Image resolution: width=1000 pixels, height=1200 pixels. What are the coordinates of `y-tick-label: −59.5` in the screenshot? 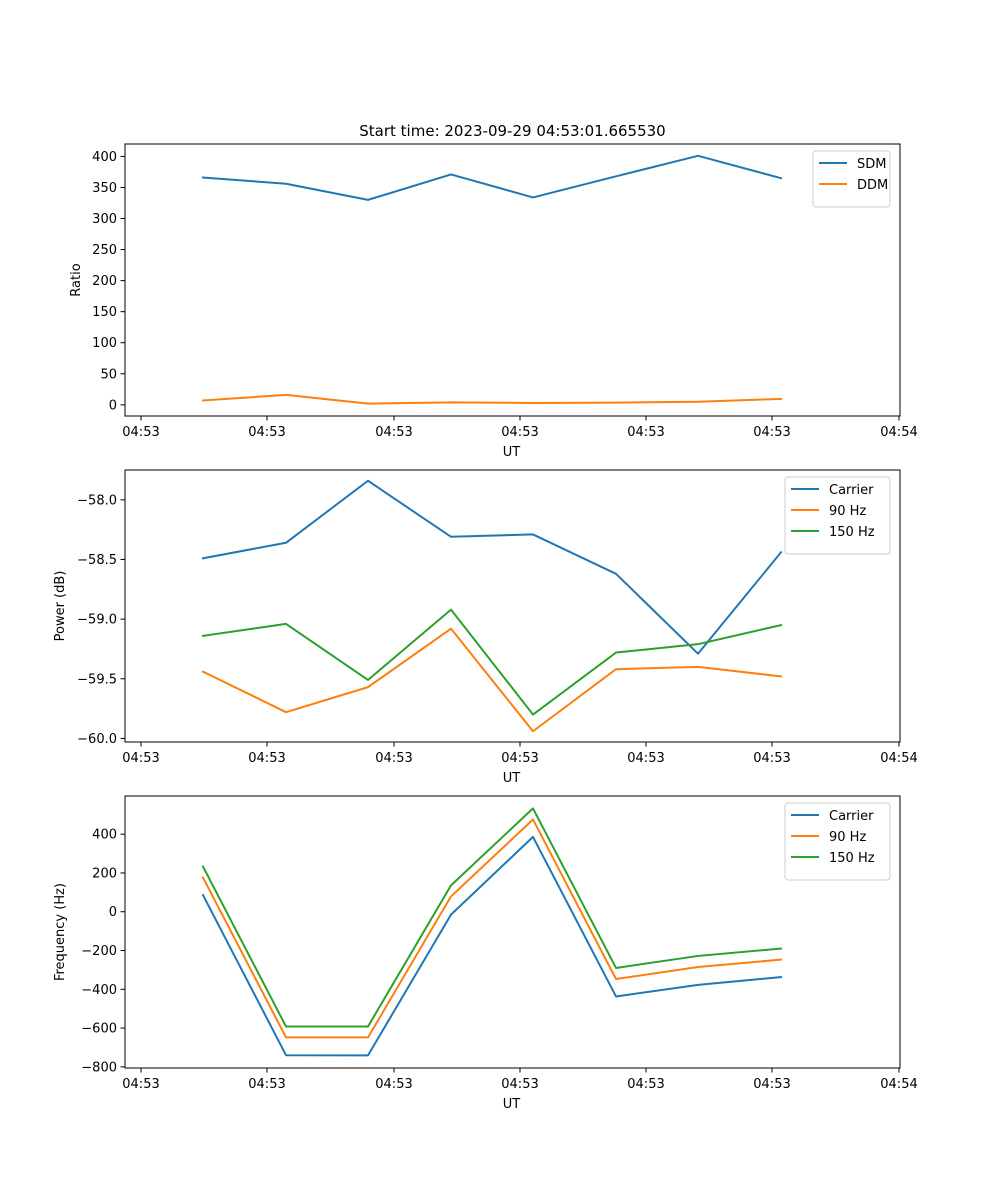 It's located at (97, 679).